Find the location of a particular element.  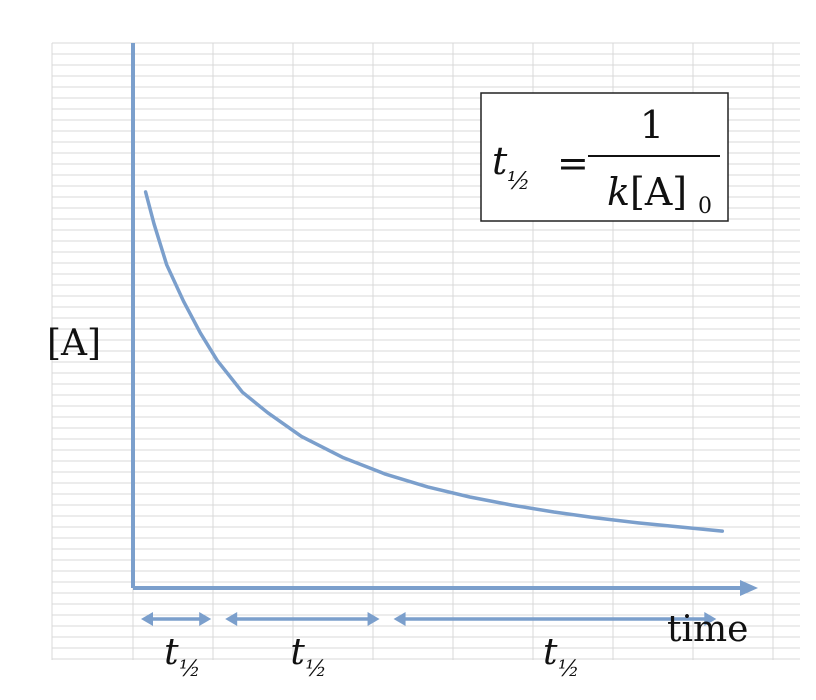

half-life-label-subscript-1: ½ is located at coordinates (189, 669).